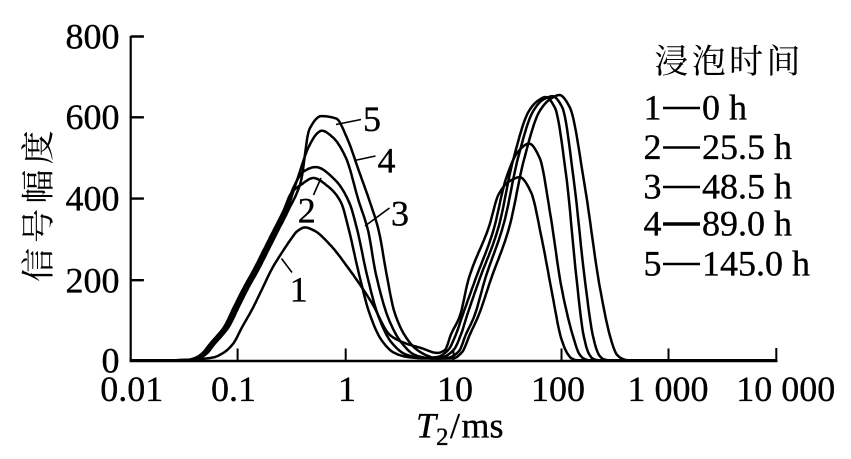 Image resolution: width=851 pixels, height=459 pixels. Describe the element at coordinates (785, 389) in the screenshot. I see `svg-text: 10 000` at that location.